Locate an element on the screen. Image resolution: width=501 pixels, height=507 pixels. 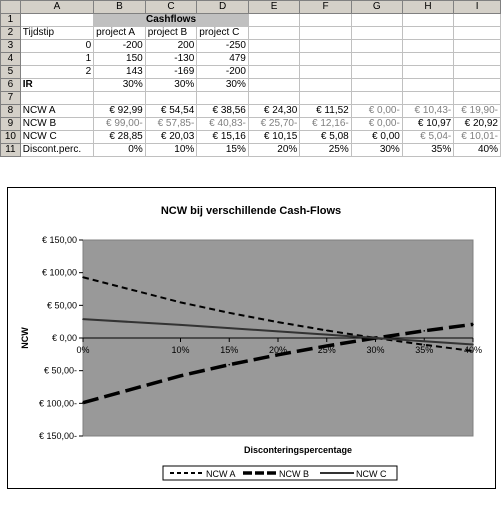
cell-A4: 1 is located at coordinates (57, 59).